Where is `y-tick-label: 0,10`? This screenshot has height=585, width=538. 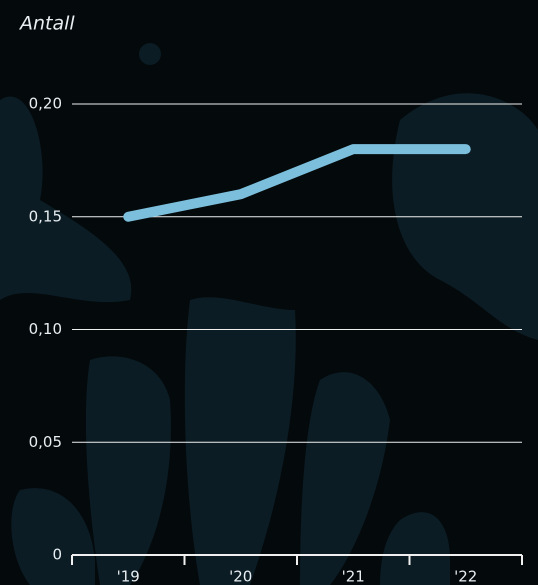
y-tick-label: 0,10 is located at coordinates (45, 329).